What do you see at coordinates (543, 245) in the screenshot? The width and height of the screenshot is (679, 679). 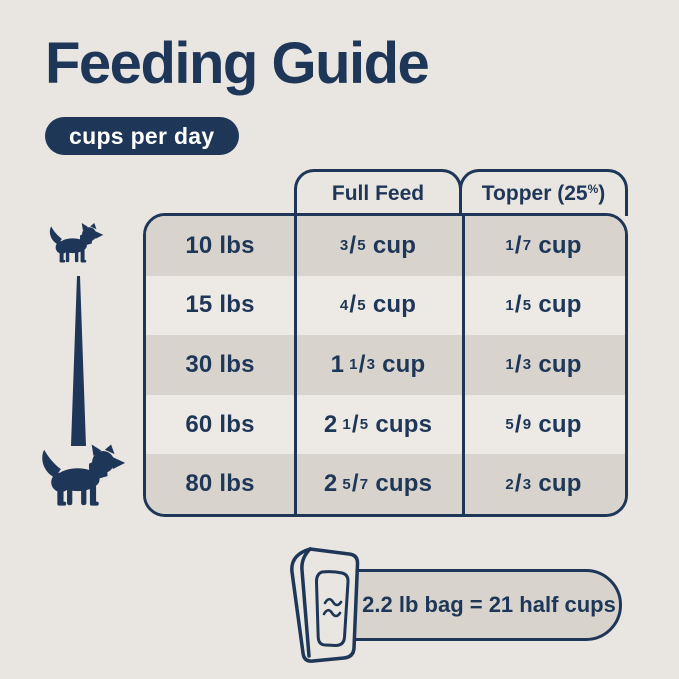 I see `topper-cell: 1/7 cup` at bounding box center [543, 245].